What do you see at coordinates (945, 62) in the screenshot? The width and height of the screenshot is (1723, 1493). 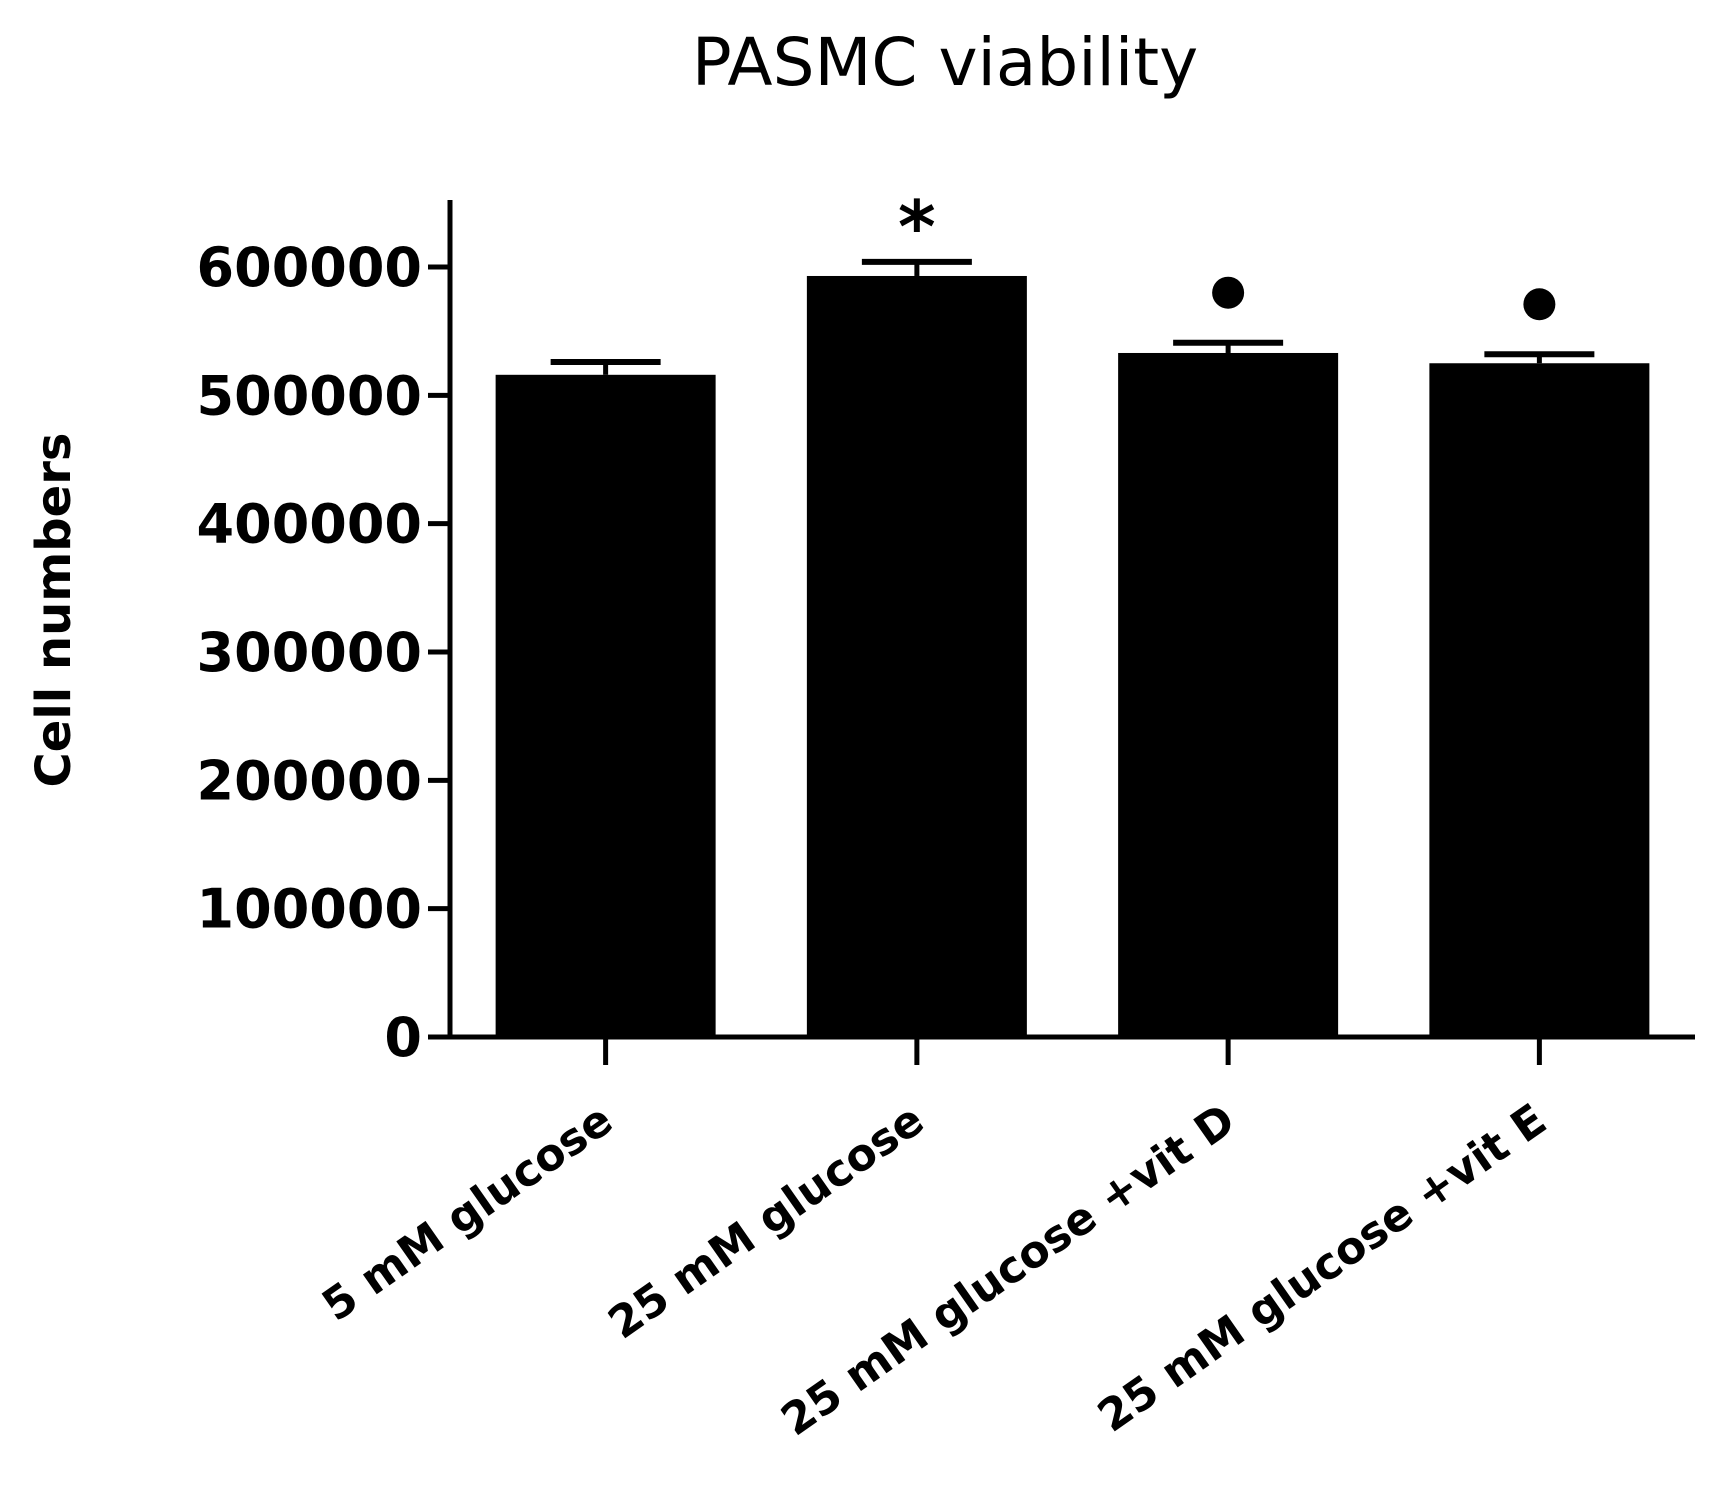 I see `chart-title: PASMC viability` at bounding box center [945, 62].